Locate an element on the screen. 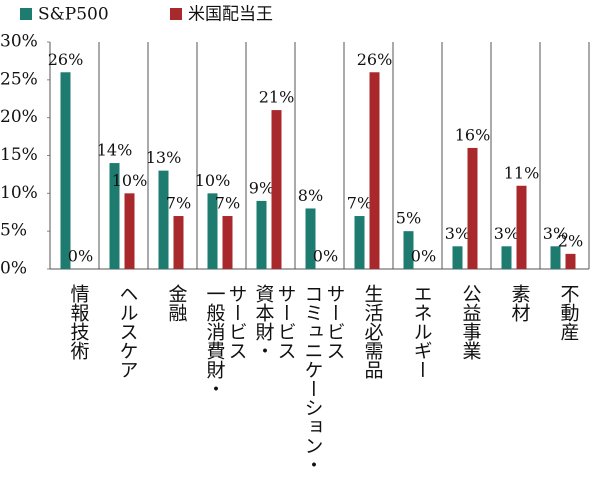  value-label: 13% is located at coordinates (164, 157).